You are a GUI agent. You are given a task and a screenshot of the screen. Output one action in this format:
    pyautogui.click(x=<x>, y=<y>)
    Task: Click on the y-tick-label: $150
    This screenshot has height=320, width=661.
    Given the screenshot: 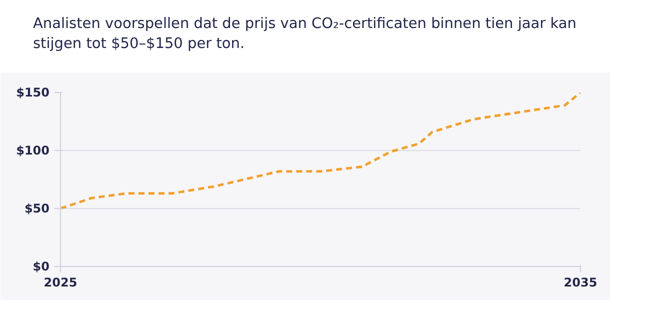 What is the action you would take?
    pyautogui.click(x=33, y=93)
    